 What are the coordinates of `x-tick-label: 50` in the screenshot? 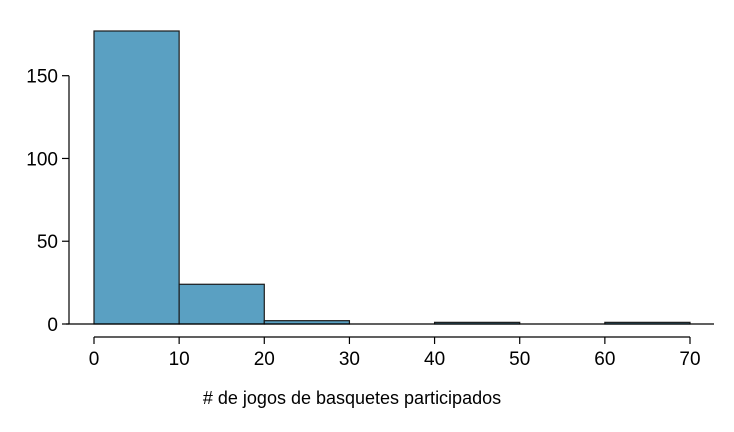 It's located at (519, 359).